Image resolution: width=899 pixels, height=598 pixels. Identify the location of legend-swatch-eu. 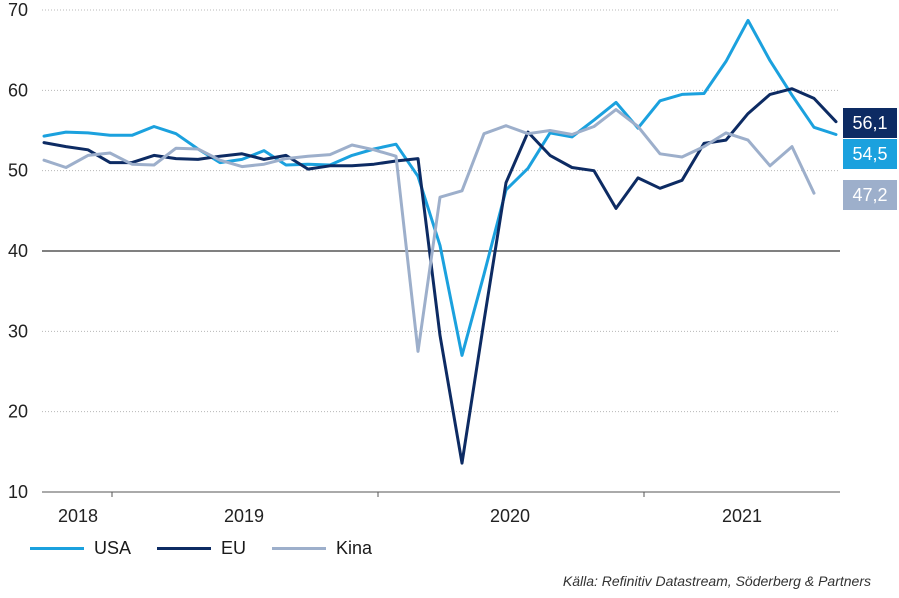
(184, 548).